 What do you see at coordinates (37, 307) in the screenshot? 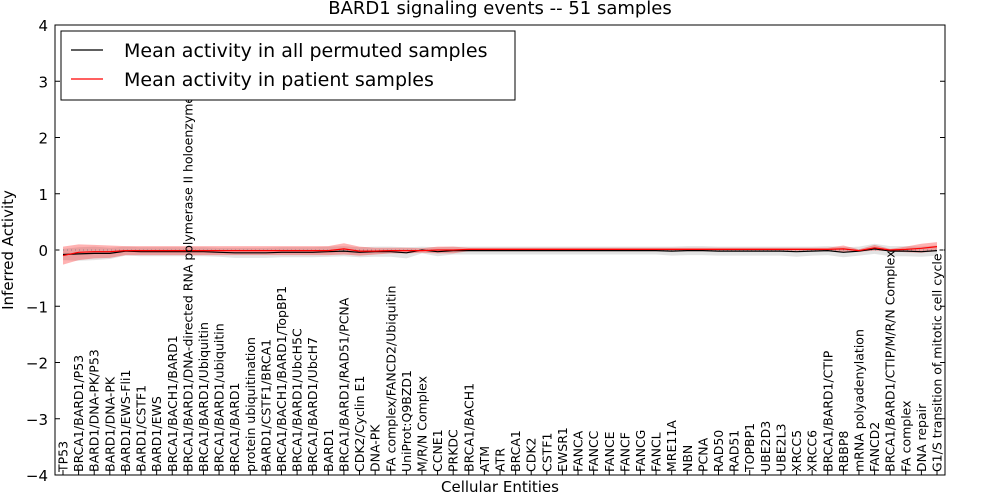
I see `y-tick-label: −1` at bounding box center [37, 307].